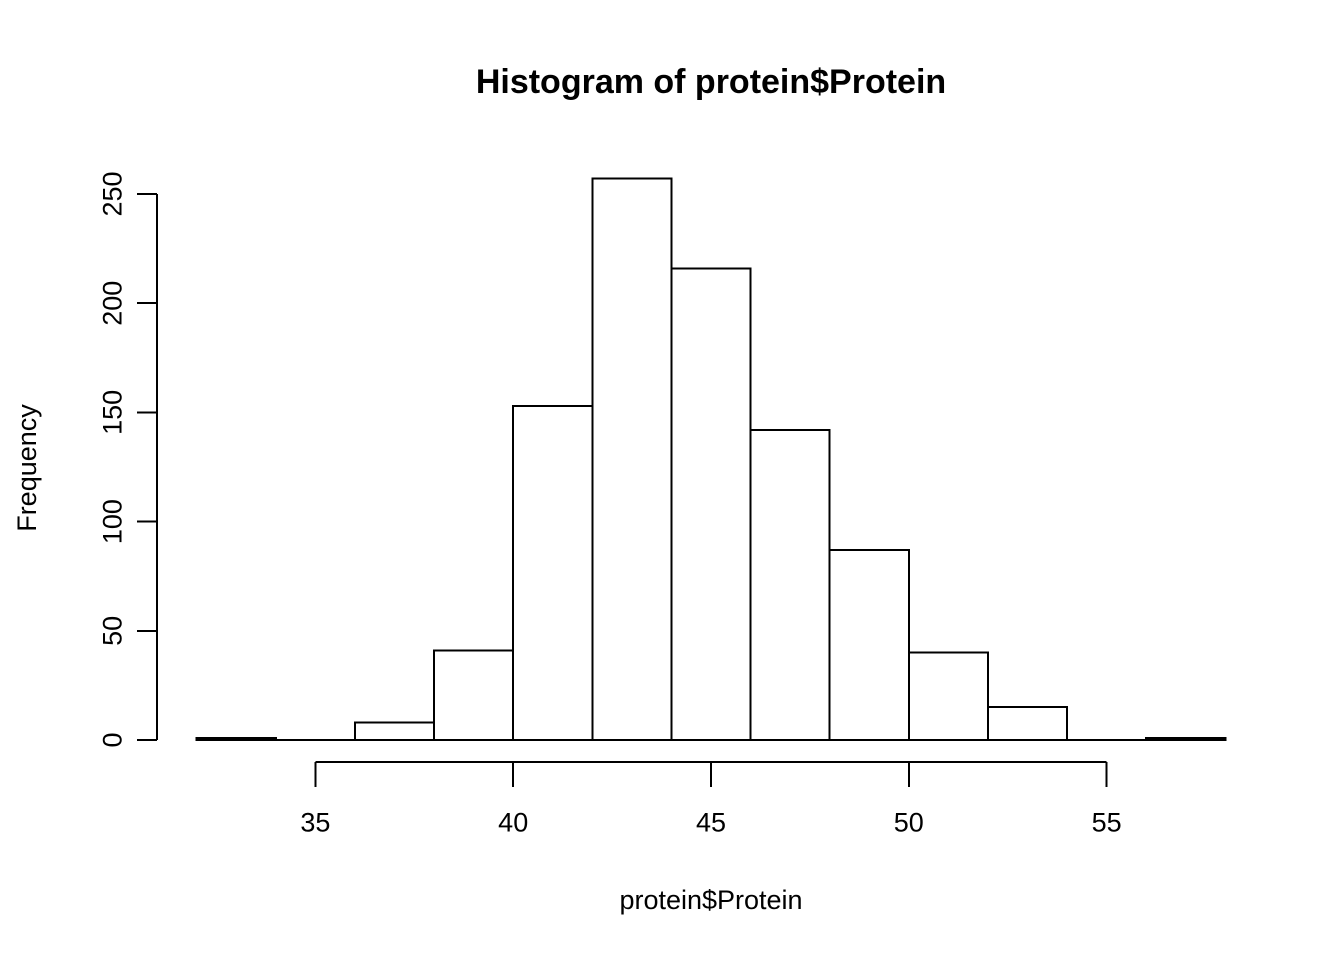  Describe the element at coordinates (112, 739) in the screenshot. I see `y-tick-label: 0` at that location.